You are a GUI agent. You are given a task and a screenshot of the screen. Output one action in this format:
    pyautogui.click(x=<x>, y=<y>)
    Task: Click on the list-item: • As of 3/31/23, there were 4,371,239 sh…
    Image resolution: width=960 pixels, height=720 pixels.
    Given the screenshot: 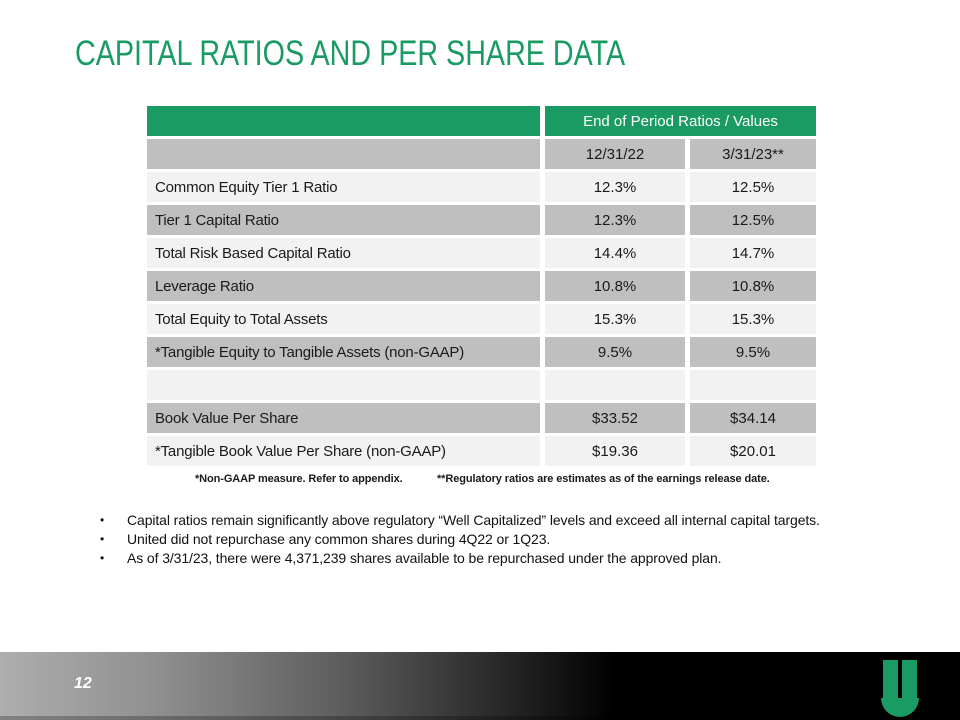 What is the action you would take?
    pyautogui.click(x=465, y=558)
    